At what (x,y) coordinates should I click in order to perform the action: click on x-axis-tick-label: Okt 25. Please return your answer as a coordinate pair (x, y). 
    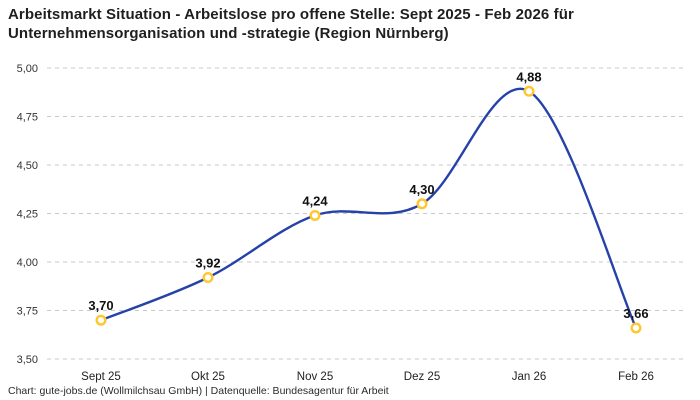
    Looking at the image, I should click on (208, 377).